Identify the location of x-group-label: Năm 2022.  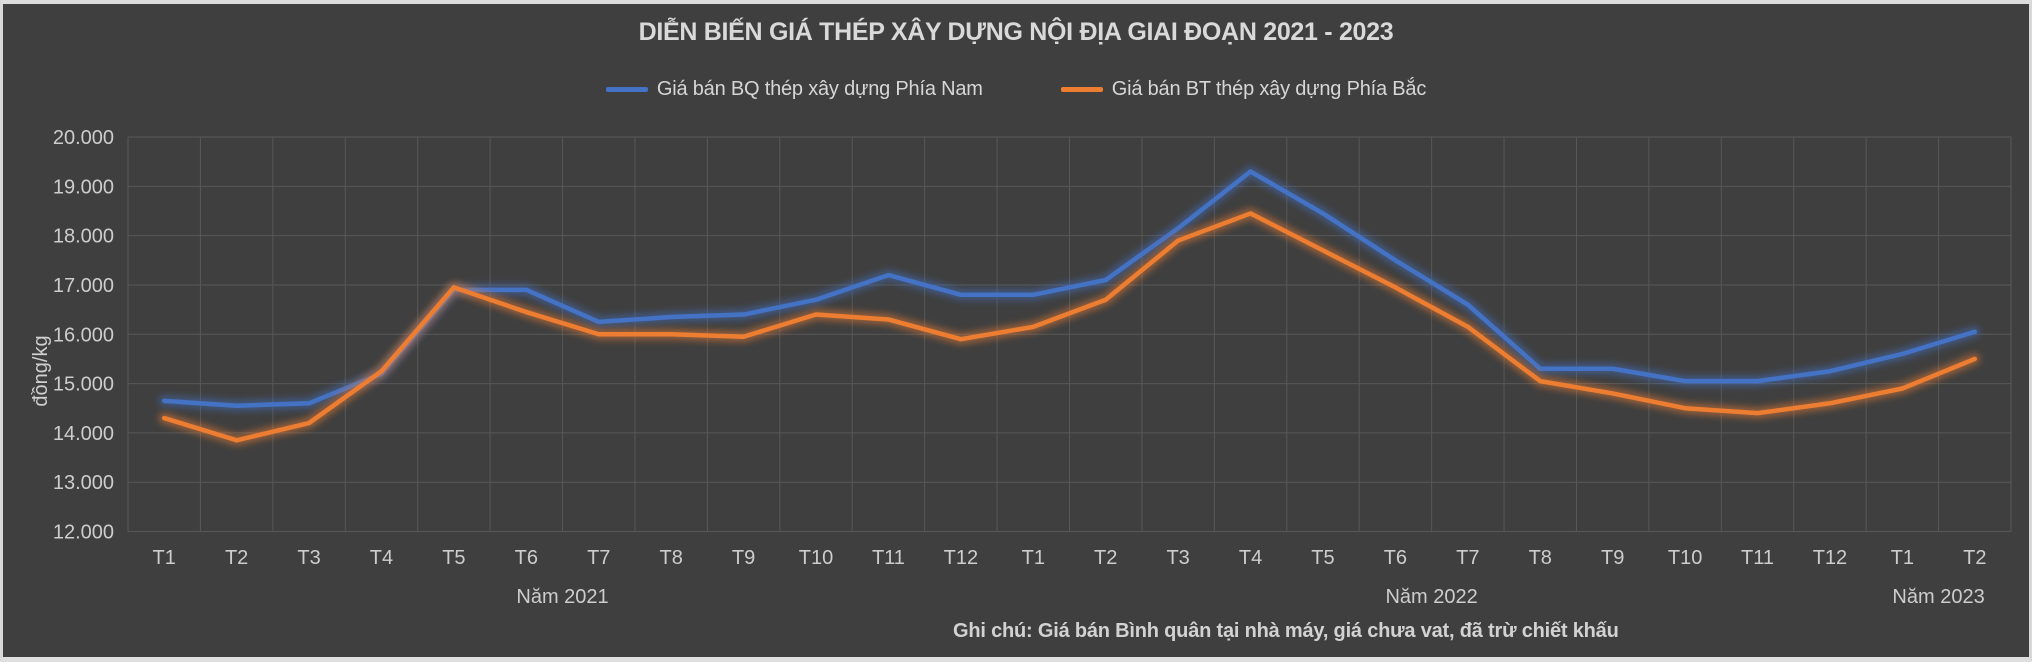
(1431, 597).